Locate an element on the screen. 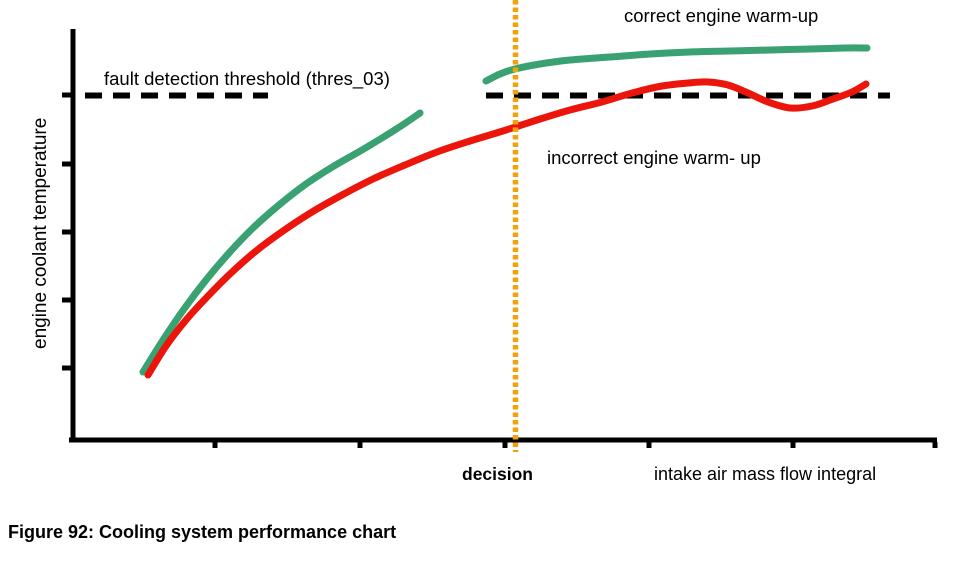 This screenshot has width=956, height=565. correct-curve-label: correct engine warm-up is located at coordinates (721, 15).